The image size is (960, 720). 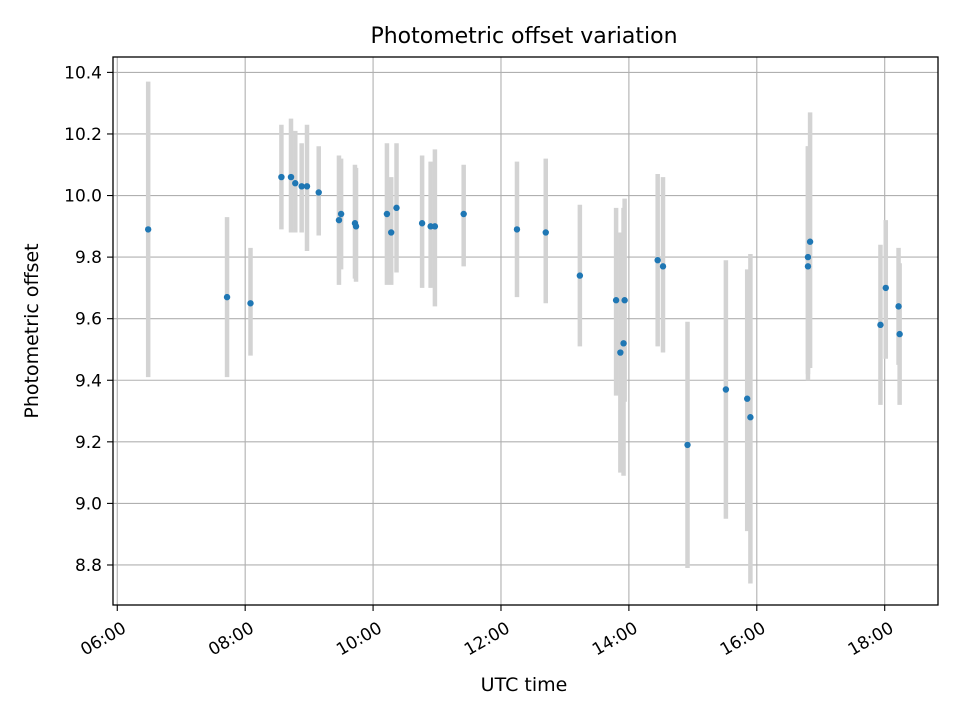 What do you see at coordinates (83, 197) in the screenshot?
I see `y-tick-label: 10.0` at bounding box center [83, 197].